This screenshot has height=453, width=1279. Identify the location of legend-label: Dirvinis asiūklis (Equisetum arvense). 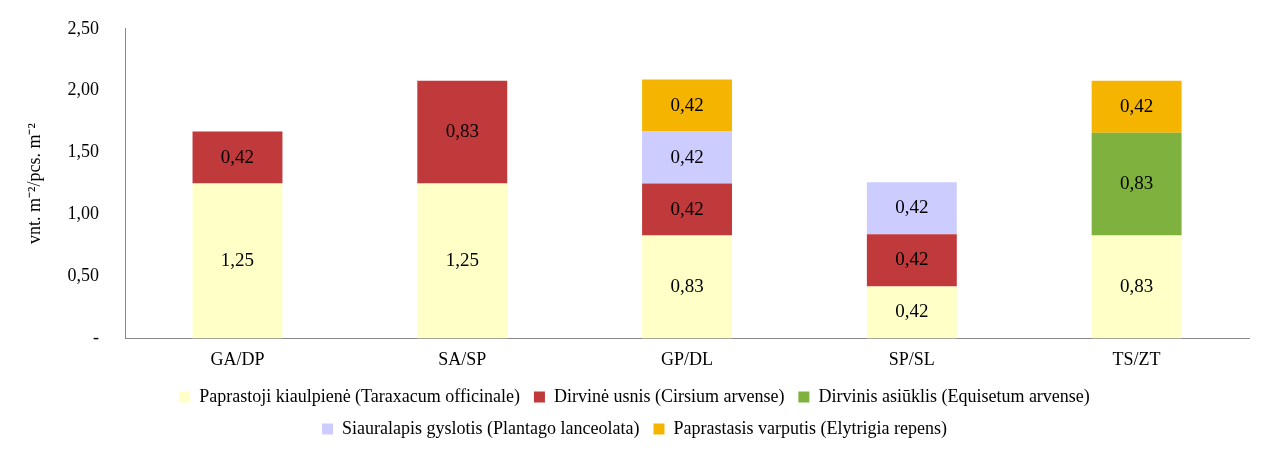
(954, 396).